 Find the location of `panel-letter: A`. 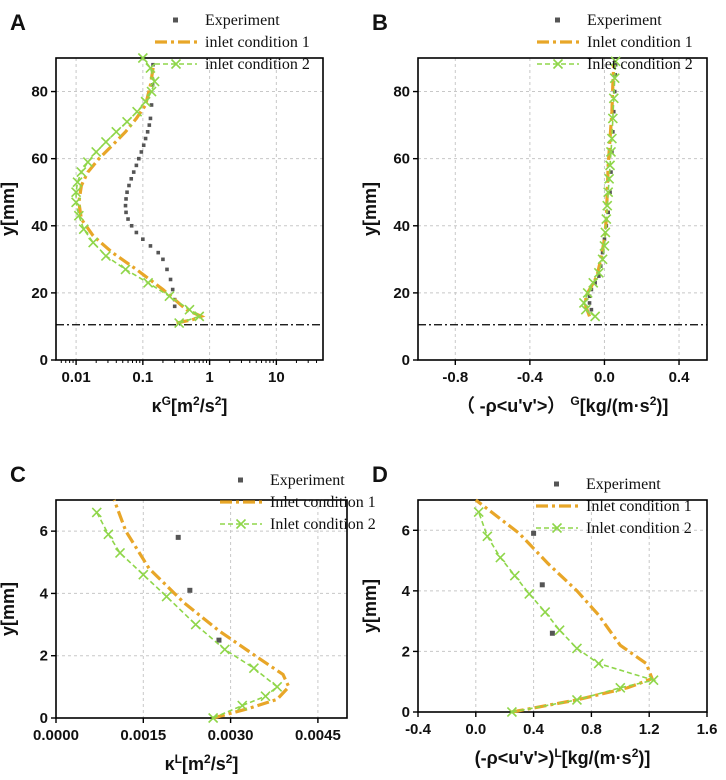

panel-letter: A is located at coordinates (18, 22).